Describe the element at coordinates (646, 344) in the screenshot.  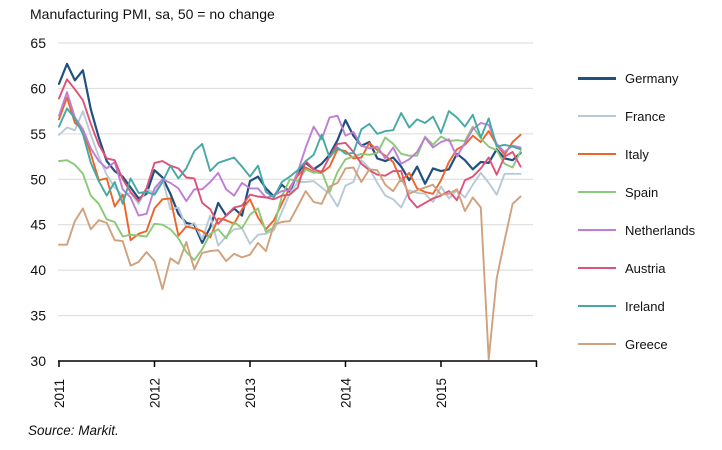
I see `legend-label-greece: Greece` at that location.